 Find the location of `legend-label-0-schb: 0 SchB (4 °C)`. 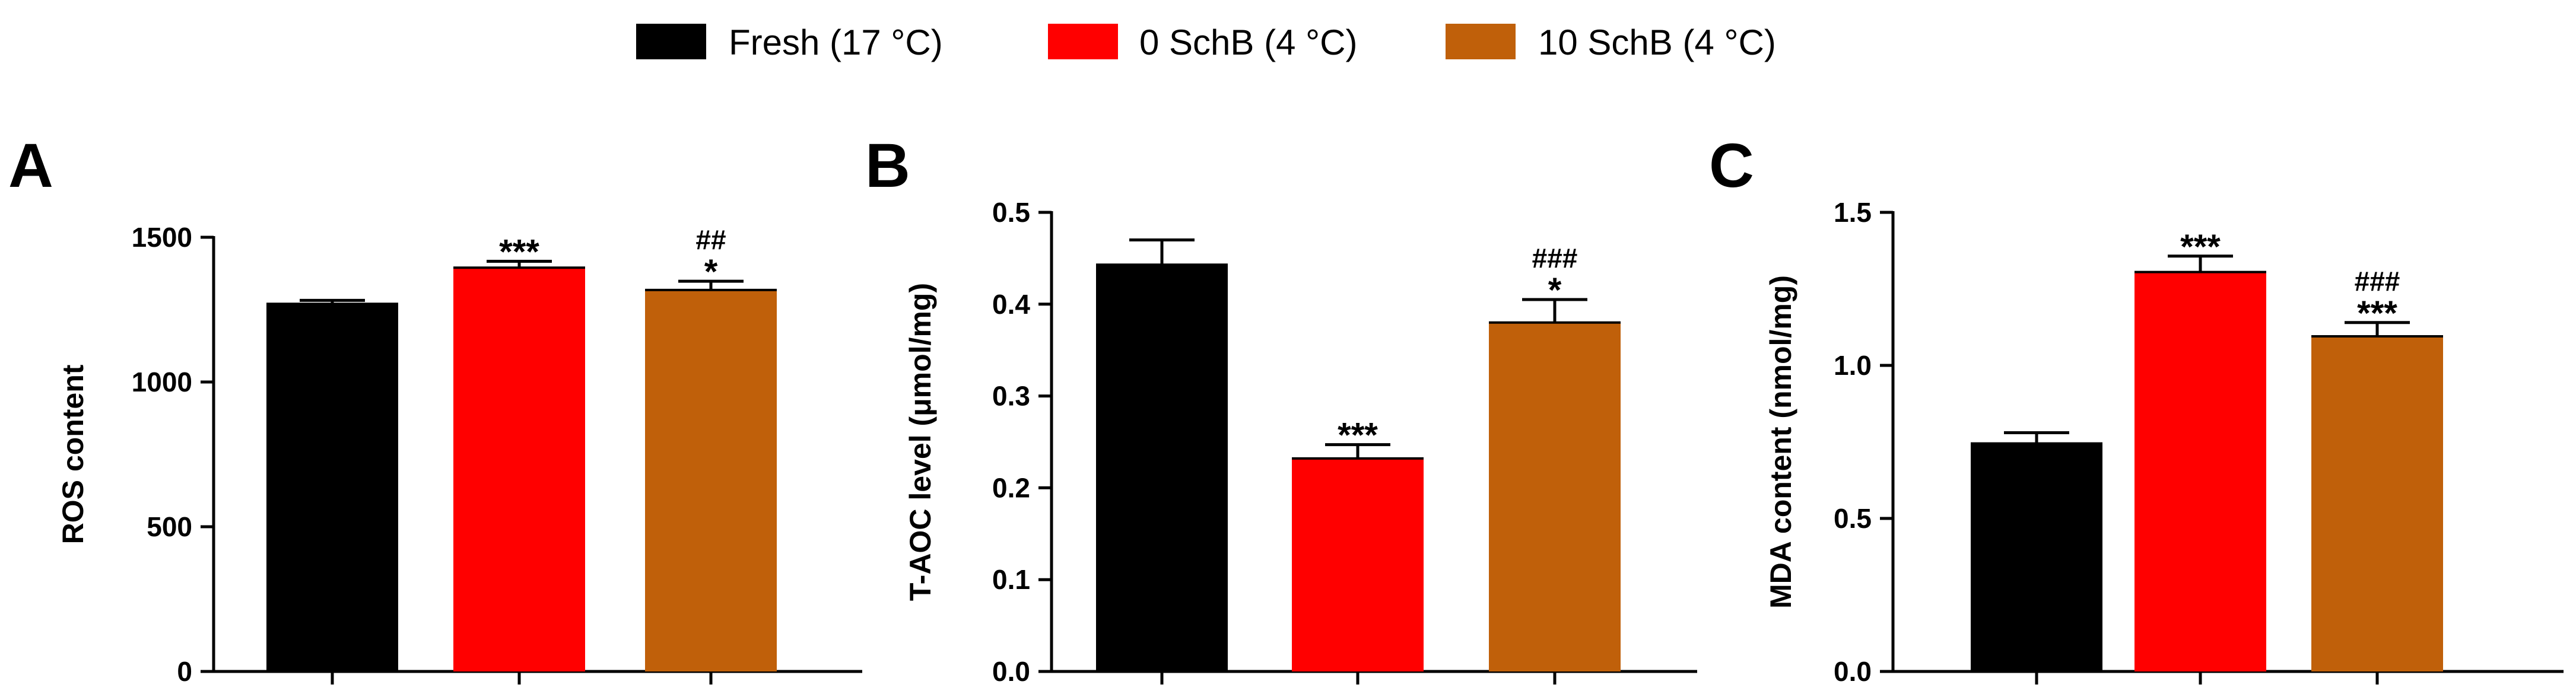

legend-label-0-schb: 0 SchB (4 °C) is located at coordinates (1248, 43).